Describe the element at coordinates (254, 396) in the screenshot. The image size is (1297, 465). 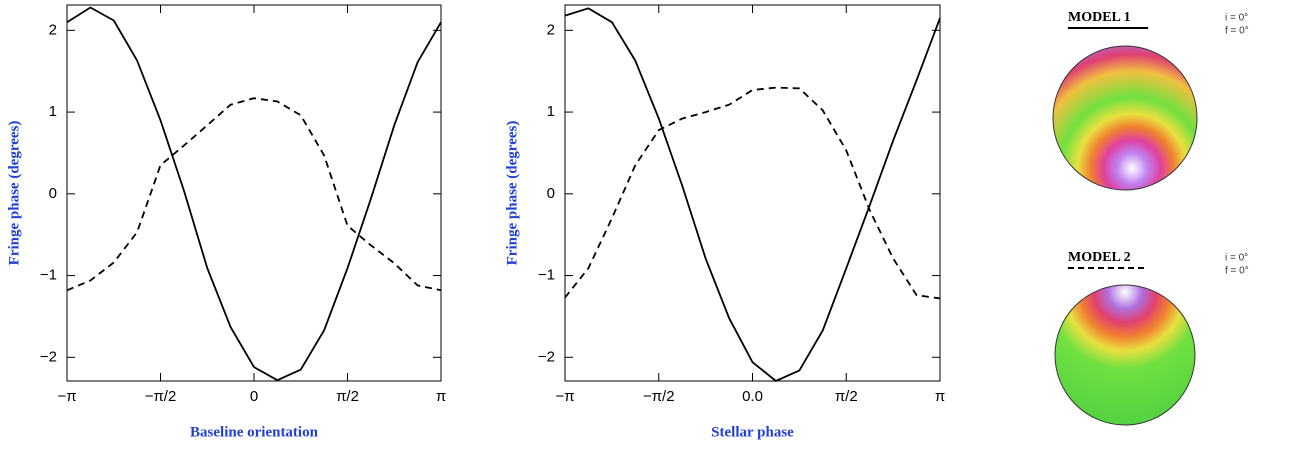
I see `x-tick-label: 0` at that location.